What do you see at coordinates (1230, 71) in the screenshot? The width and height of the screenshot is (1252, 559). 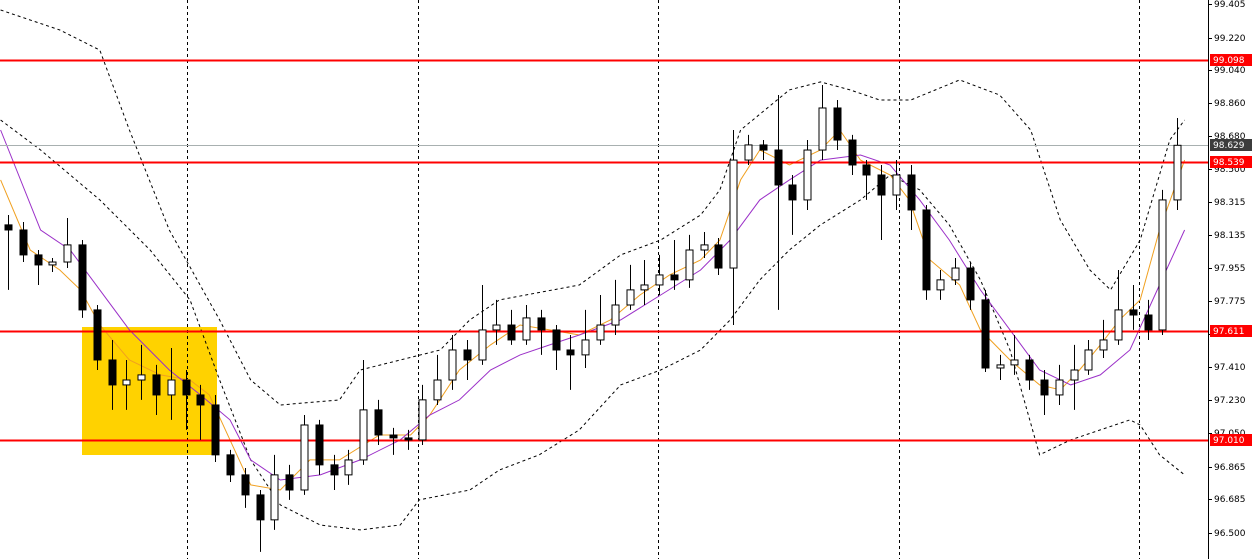 I see `y-tick-label: 99.040` at bounding box center [1230, 71].